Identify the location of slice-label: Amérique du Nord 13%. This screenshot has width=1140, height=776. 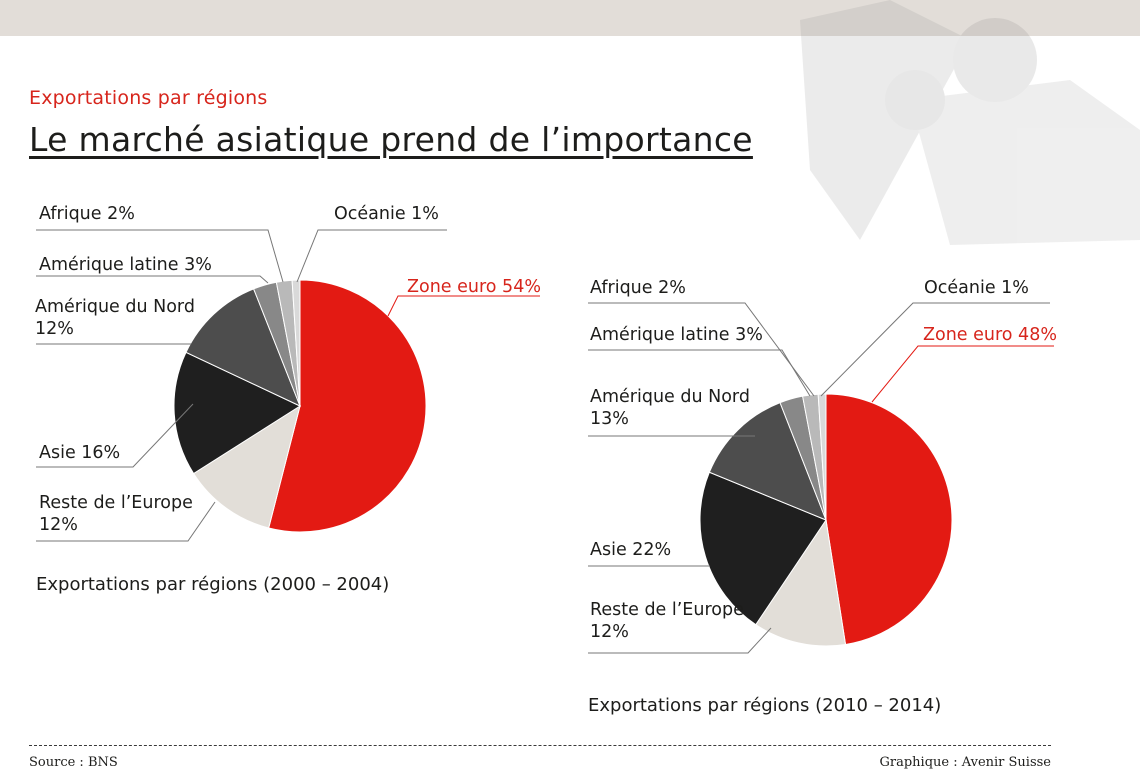
(670, 408).